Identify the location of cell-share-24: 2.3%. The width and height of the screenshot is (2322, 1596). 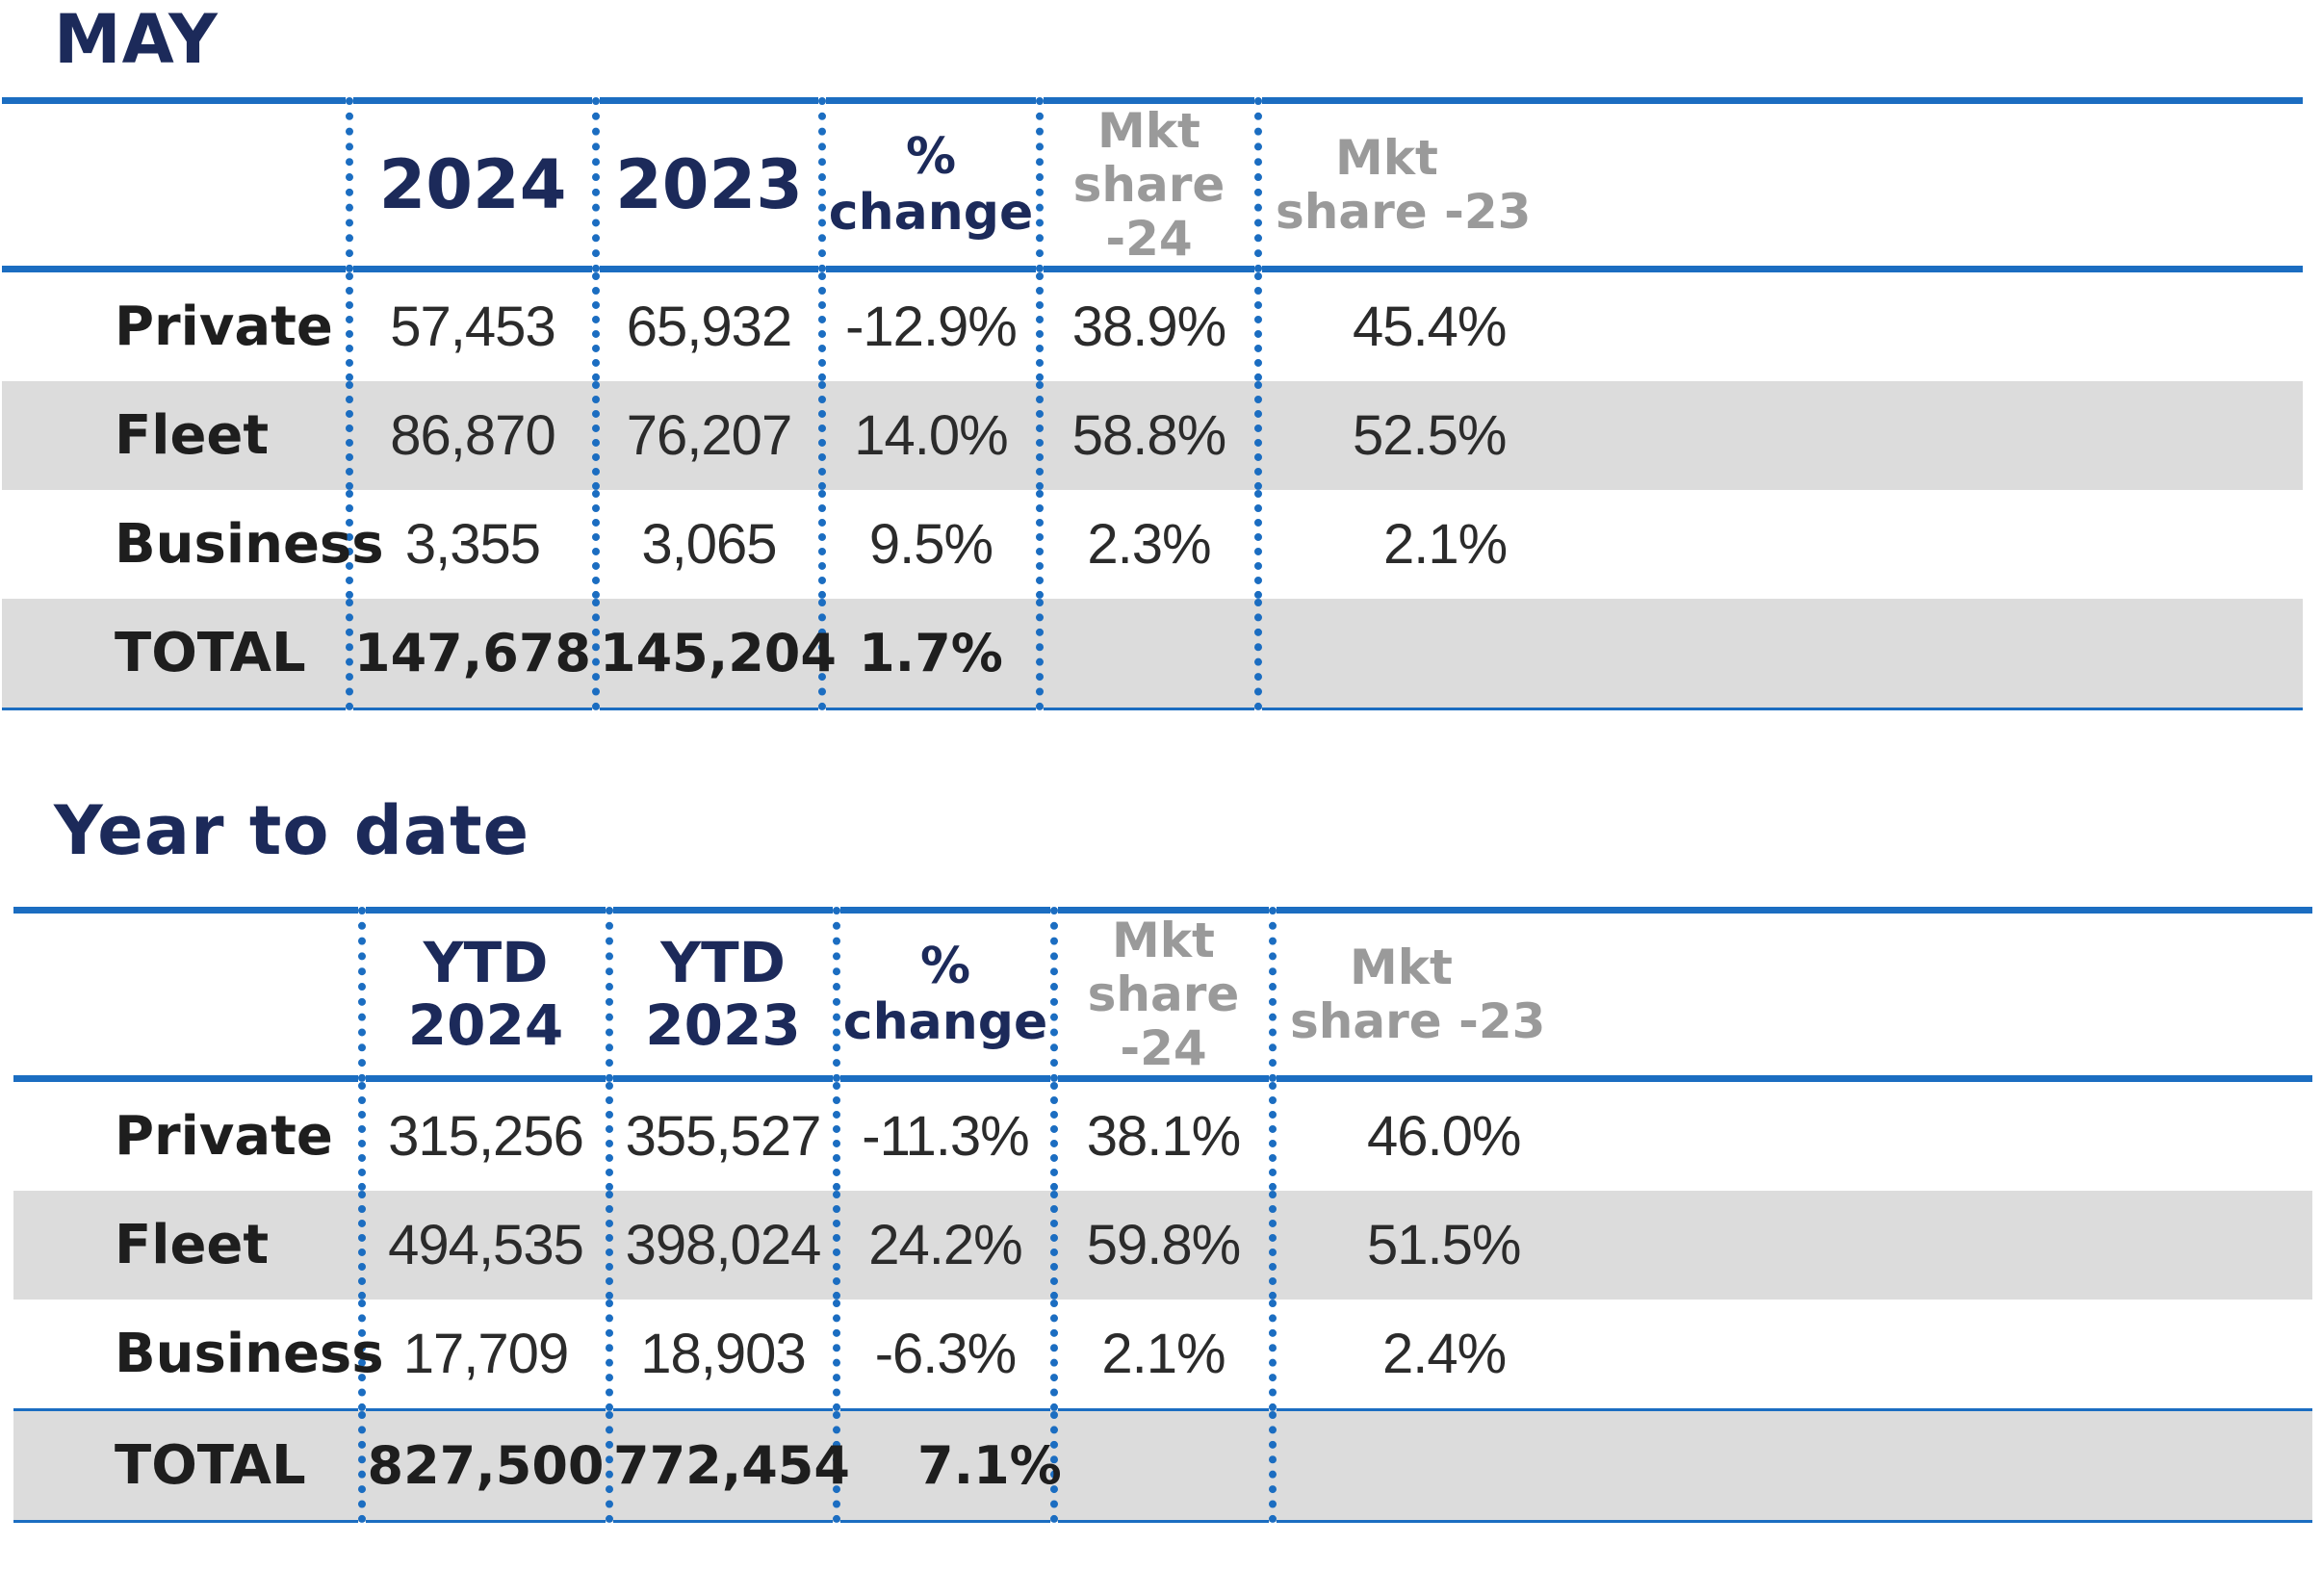
(1147, 545).